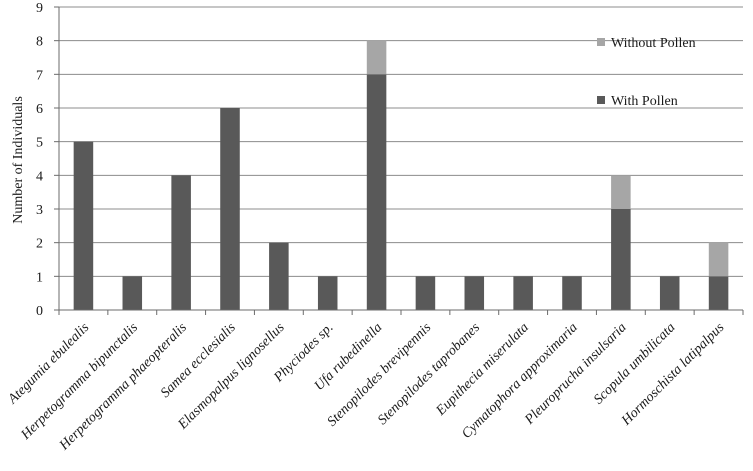 The image size is (753, 471). I want to click on y-tick-label: 8, so click(39, 42).